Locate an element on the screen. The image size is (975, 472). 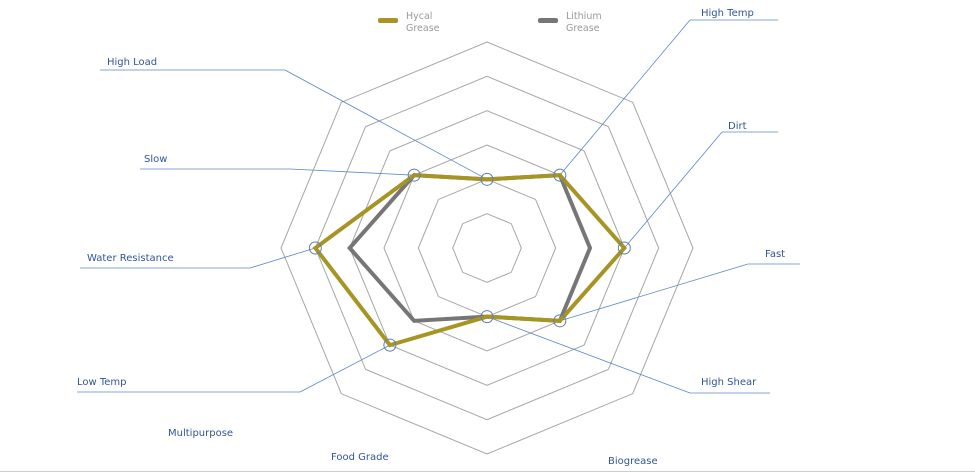
legend-label: Hycal Grease is located at coordinates (423, 22).